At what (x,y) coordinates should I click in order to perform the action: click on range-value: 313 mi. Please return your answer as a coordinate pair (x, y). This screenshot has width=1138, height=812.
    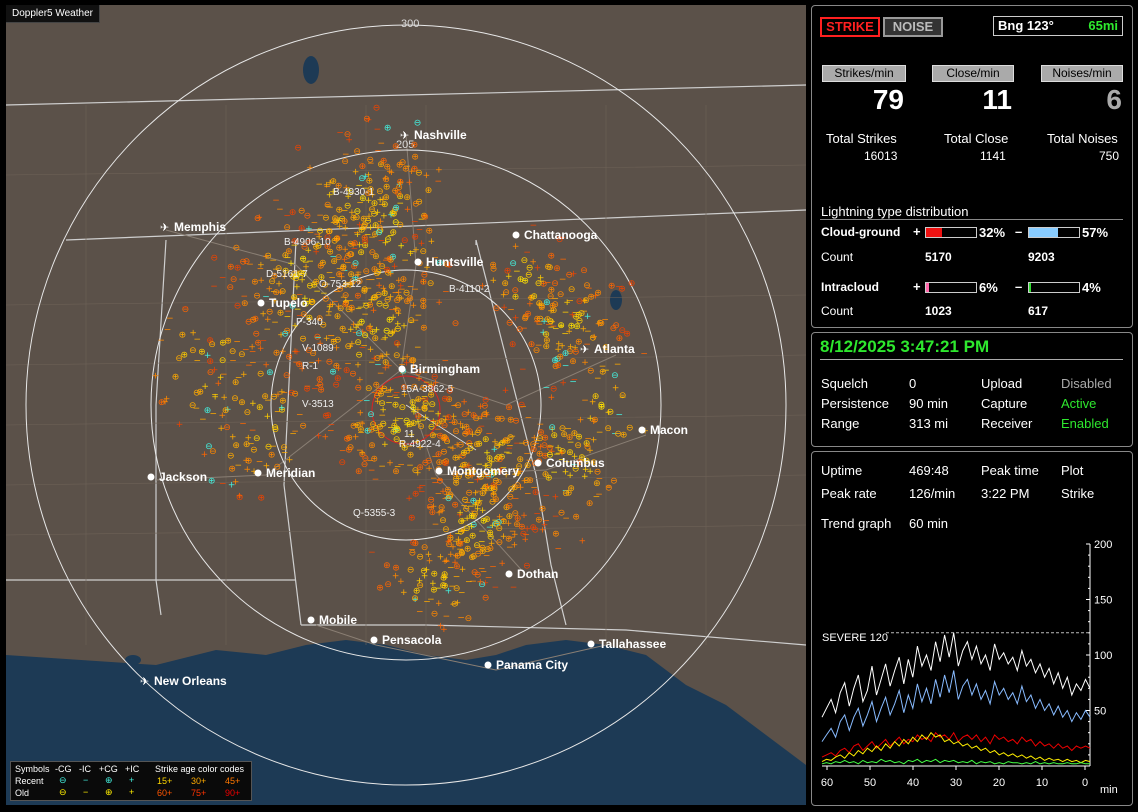
    Looking at the image, I should click on (929, 423).